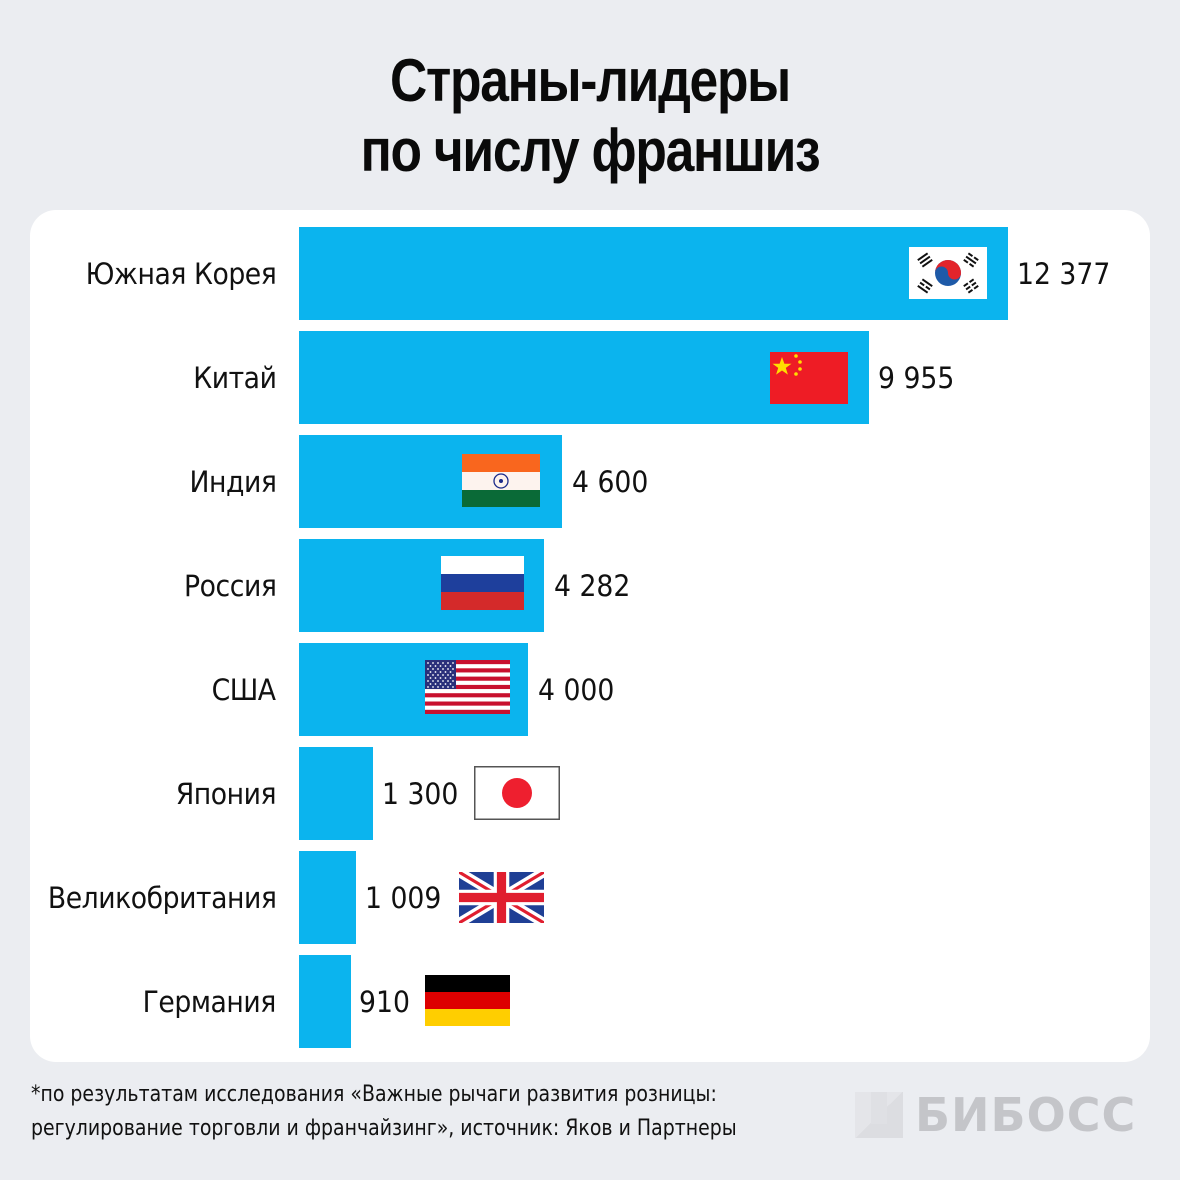 The image size is (1180, 1180). Describe the element at coordinates (590, 897) in the screenshot. I see `bar-row-uk: Великобритания 1 009` at that location.